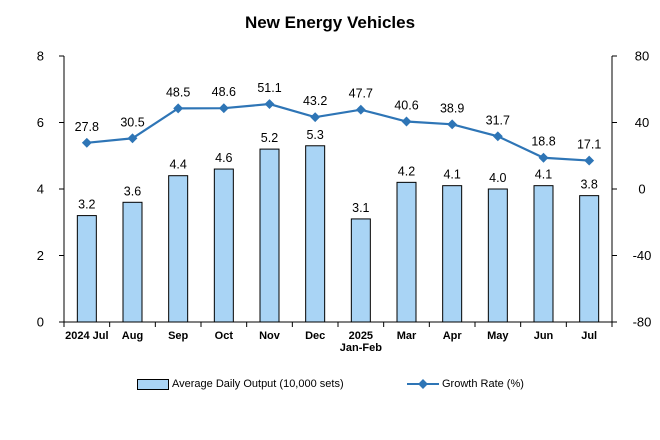 This screenshot has width=660, height=440. Describe the element at coordinates (224, 92) in the screenshot. I see `growth-rate-label: 48.6` at that location.